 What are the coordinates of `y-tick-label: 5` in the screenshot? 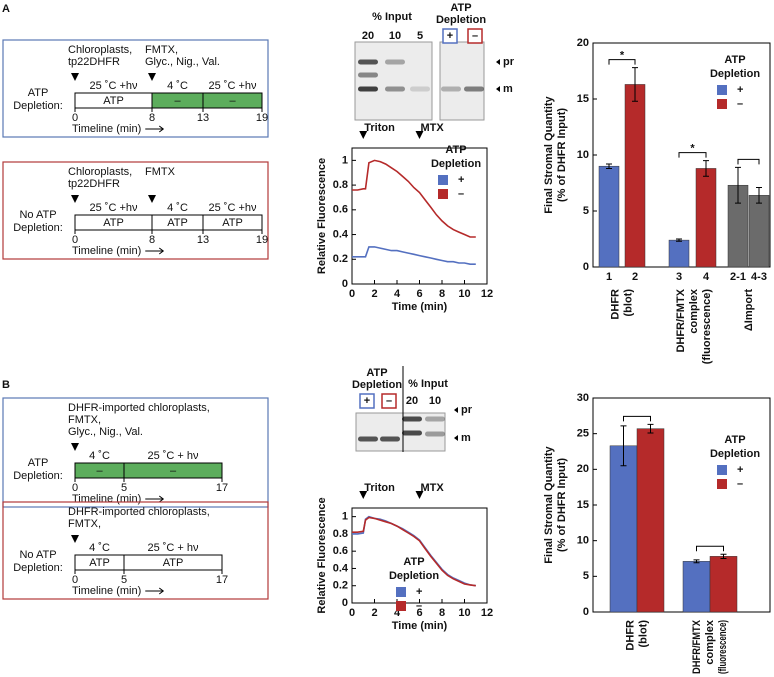 It's located at (586, 211).